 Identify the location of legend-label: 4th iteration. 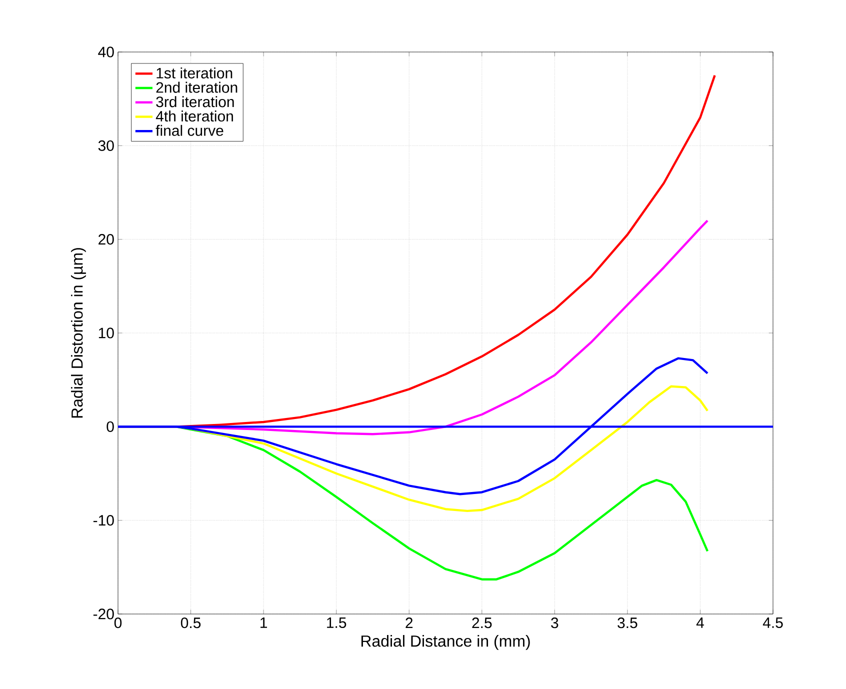
(194, 116).